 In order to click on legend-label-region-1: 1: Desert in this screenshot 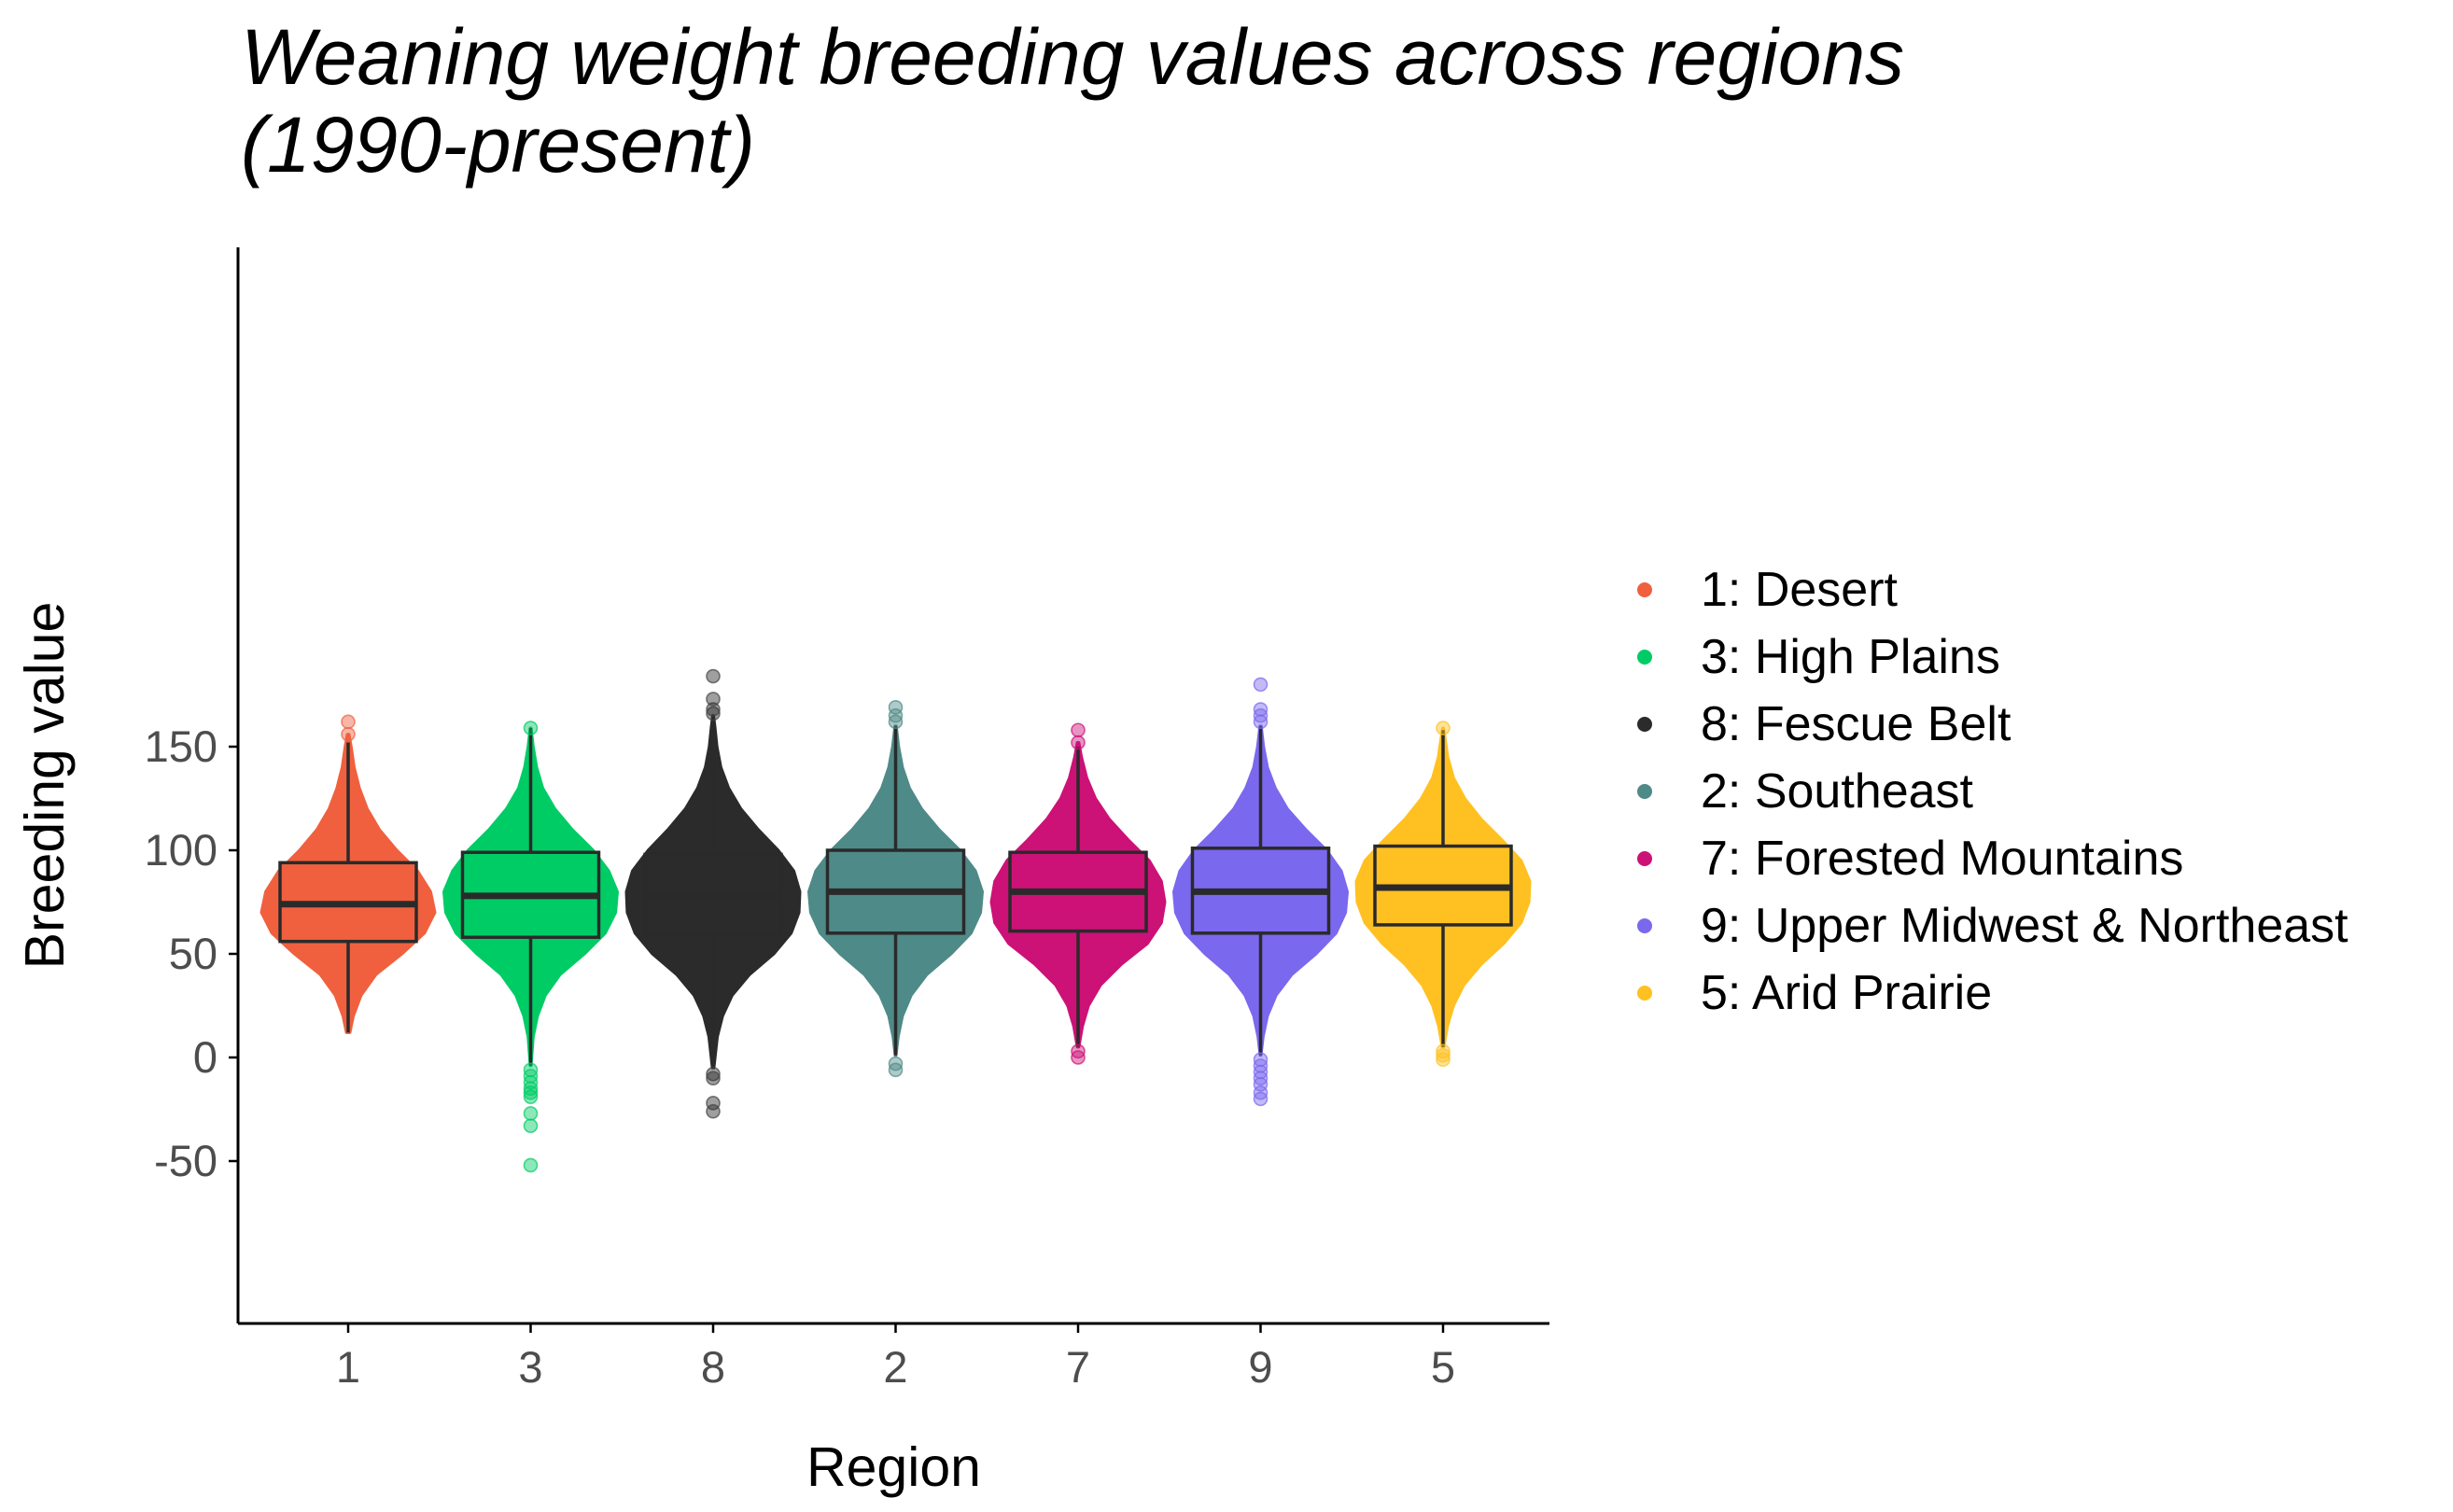, I will do `click(1800, 590)`.